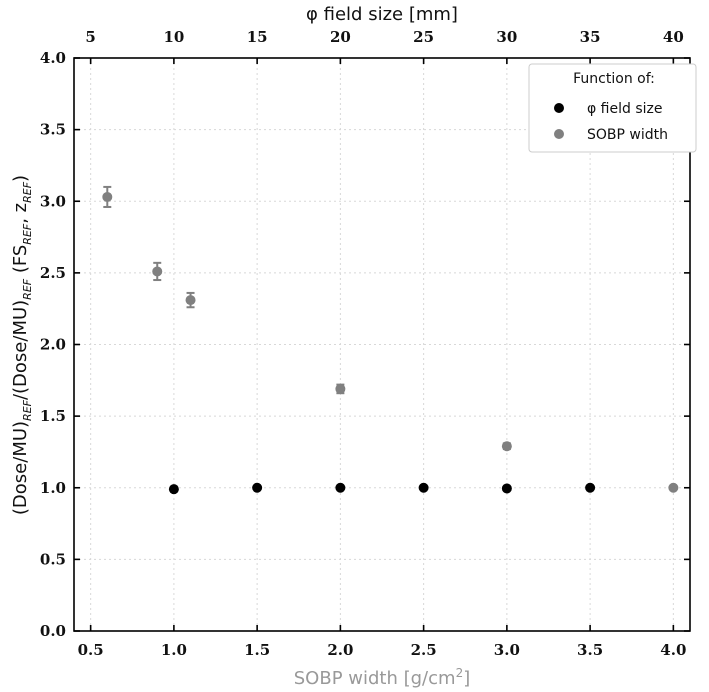  What do you see at coordinates (460, 673) in the screenshot?
I see `bottom-axis-title-sup: 2` at bounding box center [460, 673].